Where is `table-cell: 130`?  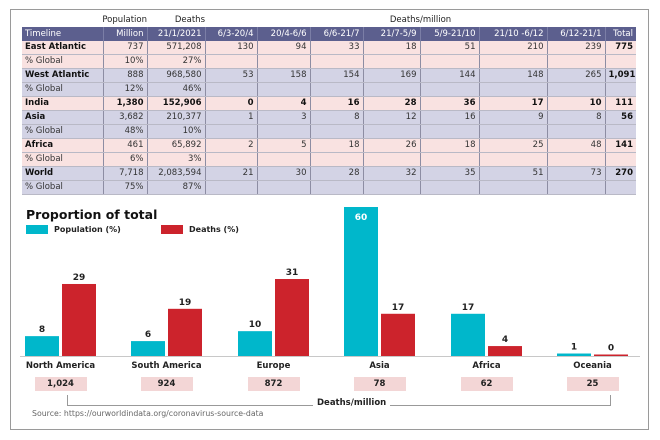 table-cell: 130 is located at coordinates (231, 48).